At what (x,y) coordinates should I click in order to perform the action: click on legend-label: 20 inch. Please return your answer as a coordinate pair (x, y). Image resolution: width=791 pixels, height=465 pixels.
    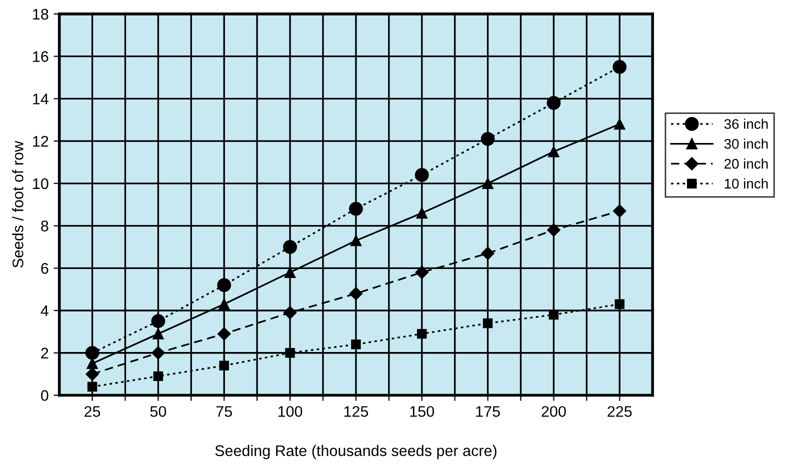
    Looking at the image, I should click on (746, 163).